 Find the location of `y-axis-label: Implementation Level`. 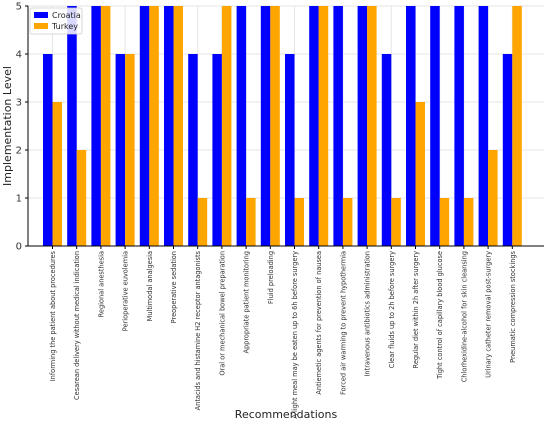

y-axis-label: Implementation Level is located at coordinates (7, 126).